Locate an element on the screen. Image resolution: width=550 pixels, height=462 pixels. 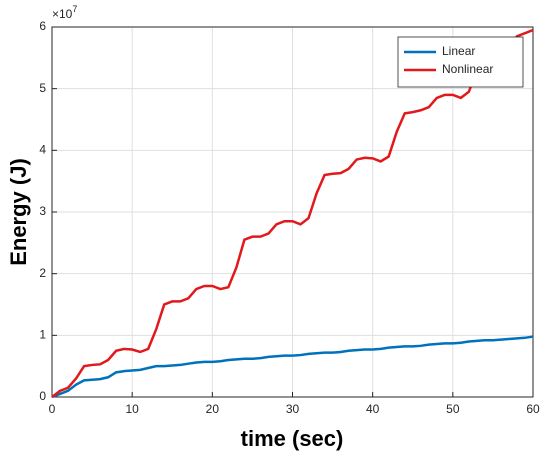
legend-label: Nonlinear is located at coordinates (467, 69).